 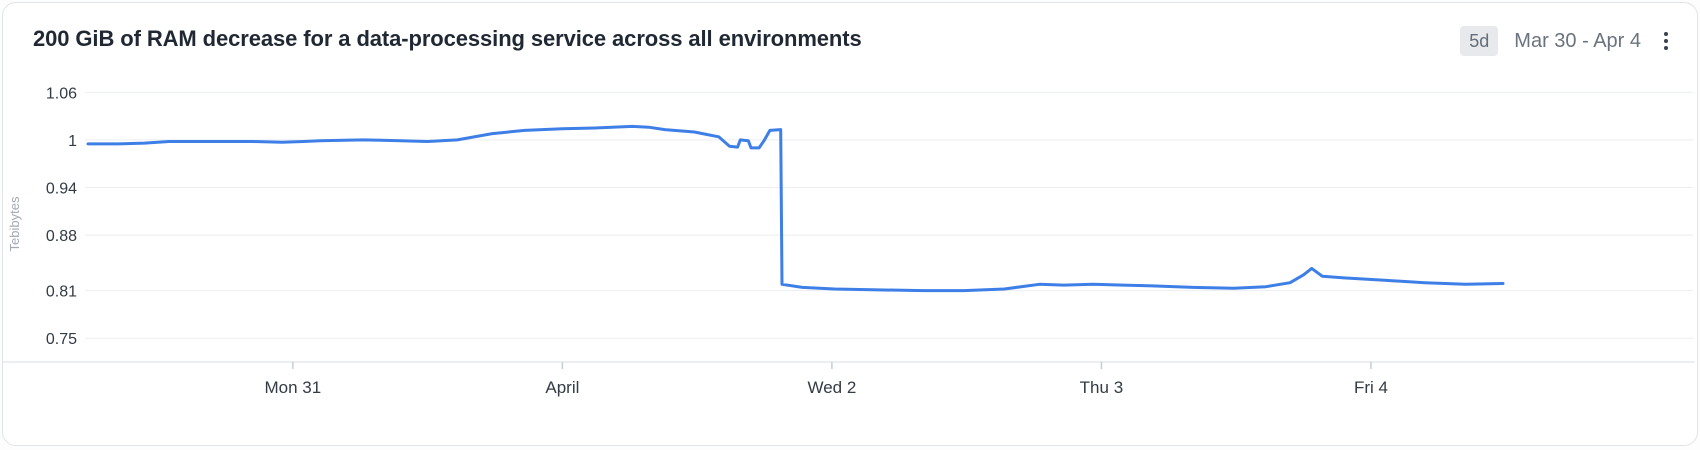 I want to click on x-tick-label: Thu 3, so click(x=1101, y=387).